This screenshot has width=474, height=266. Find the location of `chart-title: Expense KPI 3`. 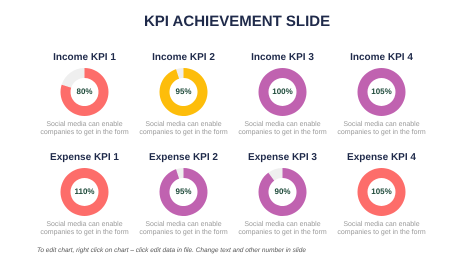

chart-title: Expense KPI 3 is located at coordinates (283, 157).